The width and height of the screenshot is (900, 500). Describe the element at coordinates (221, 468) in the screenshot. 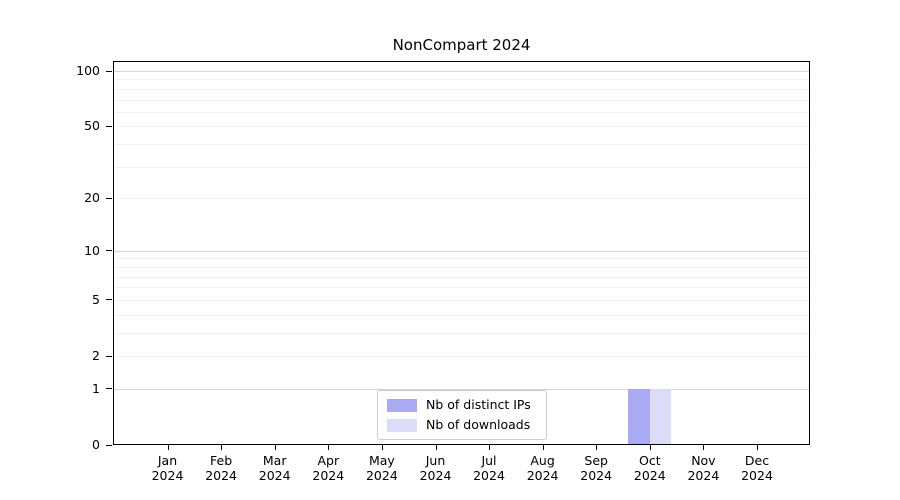

I see `x-tick-label: Feb 2024` at that location.